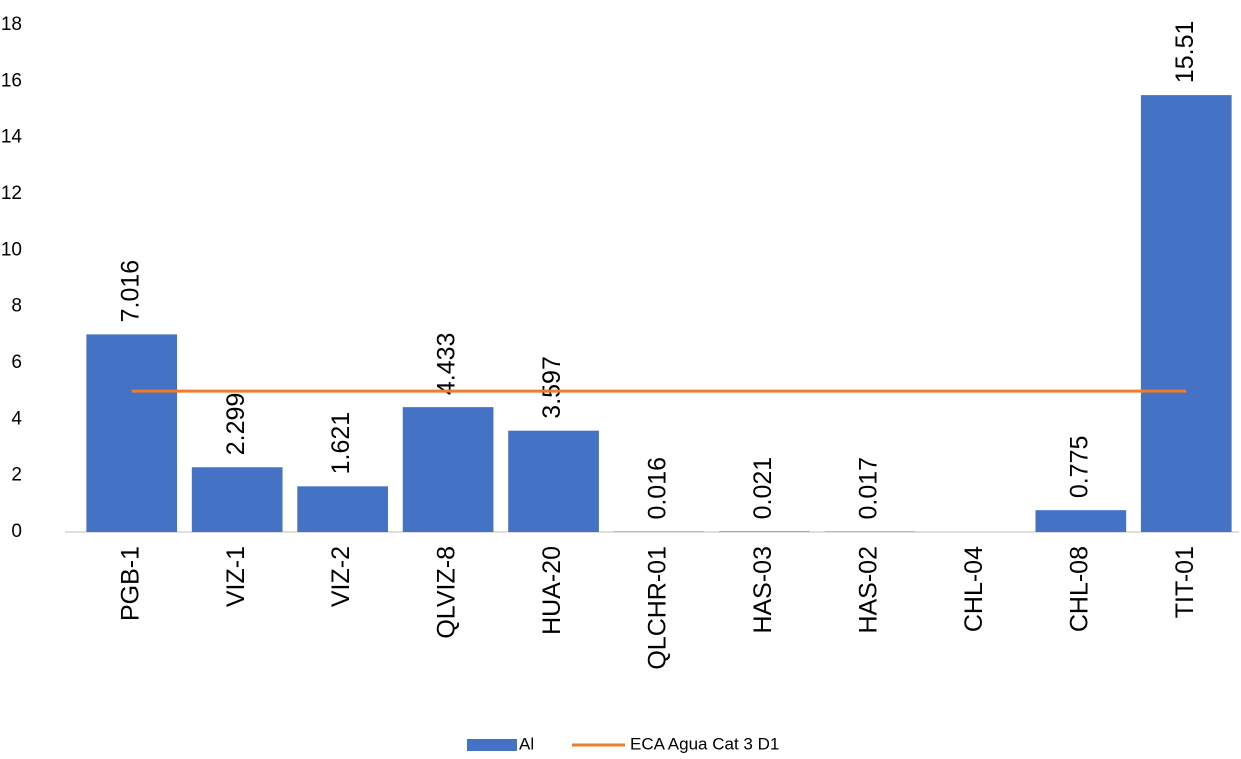  What do you see at coordinates (552, 387) in the screenshot?
I see `value-label: 3.597` at bounding box center [552, 387].